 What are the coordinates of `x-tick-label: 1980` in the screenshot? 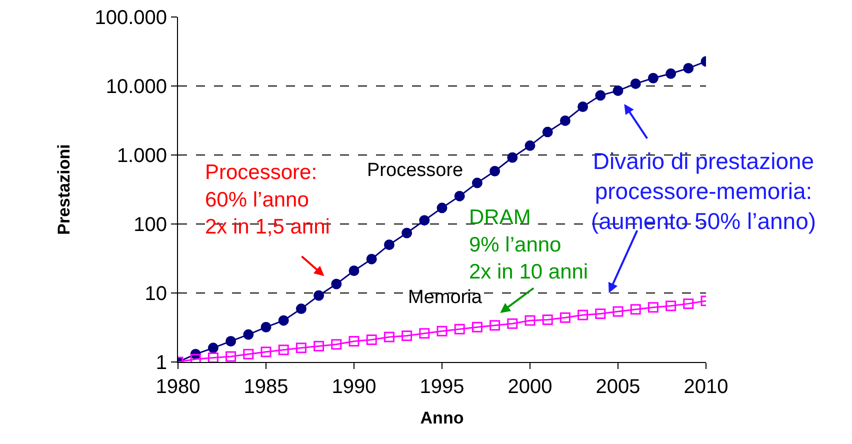 It's located at (178, 387).